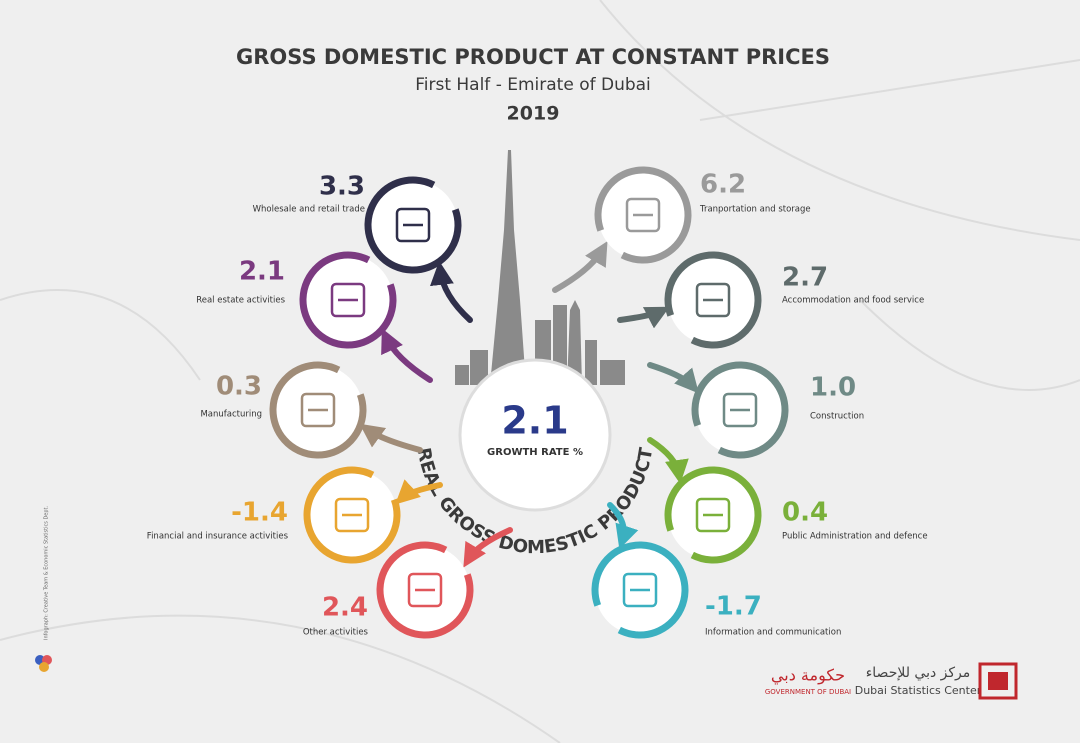 This screenshot has height=743, width=1080. I want to click on center-label: GROWTH RATE %, so click(535, 452).